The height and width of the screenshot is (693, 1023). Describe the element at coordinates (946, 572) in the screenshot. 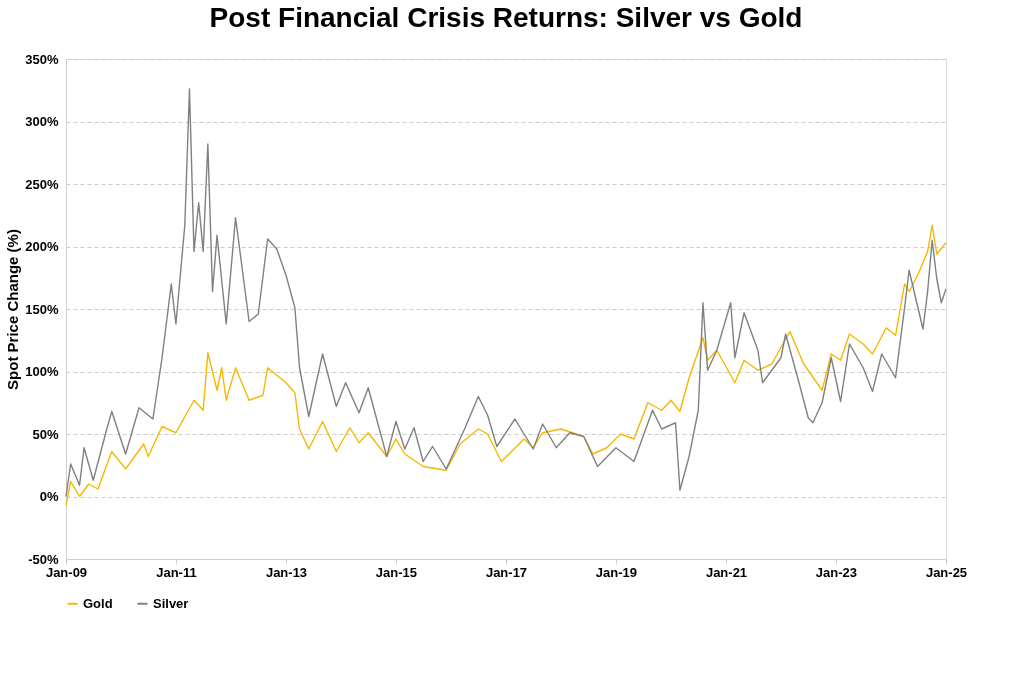

I see `x-tick-label: Jan-25` at that location.